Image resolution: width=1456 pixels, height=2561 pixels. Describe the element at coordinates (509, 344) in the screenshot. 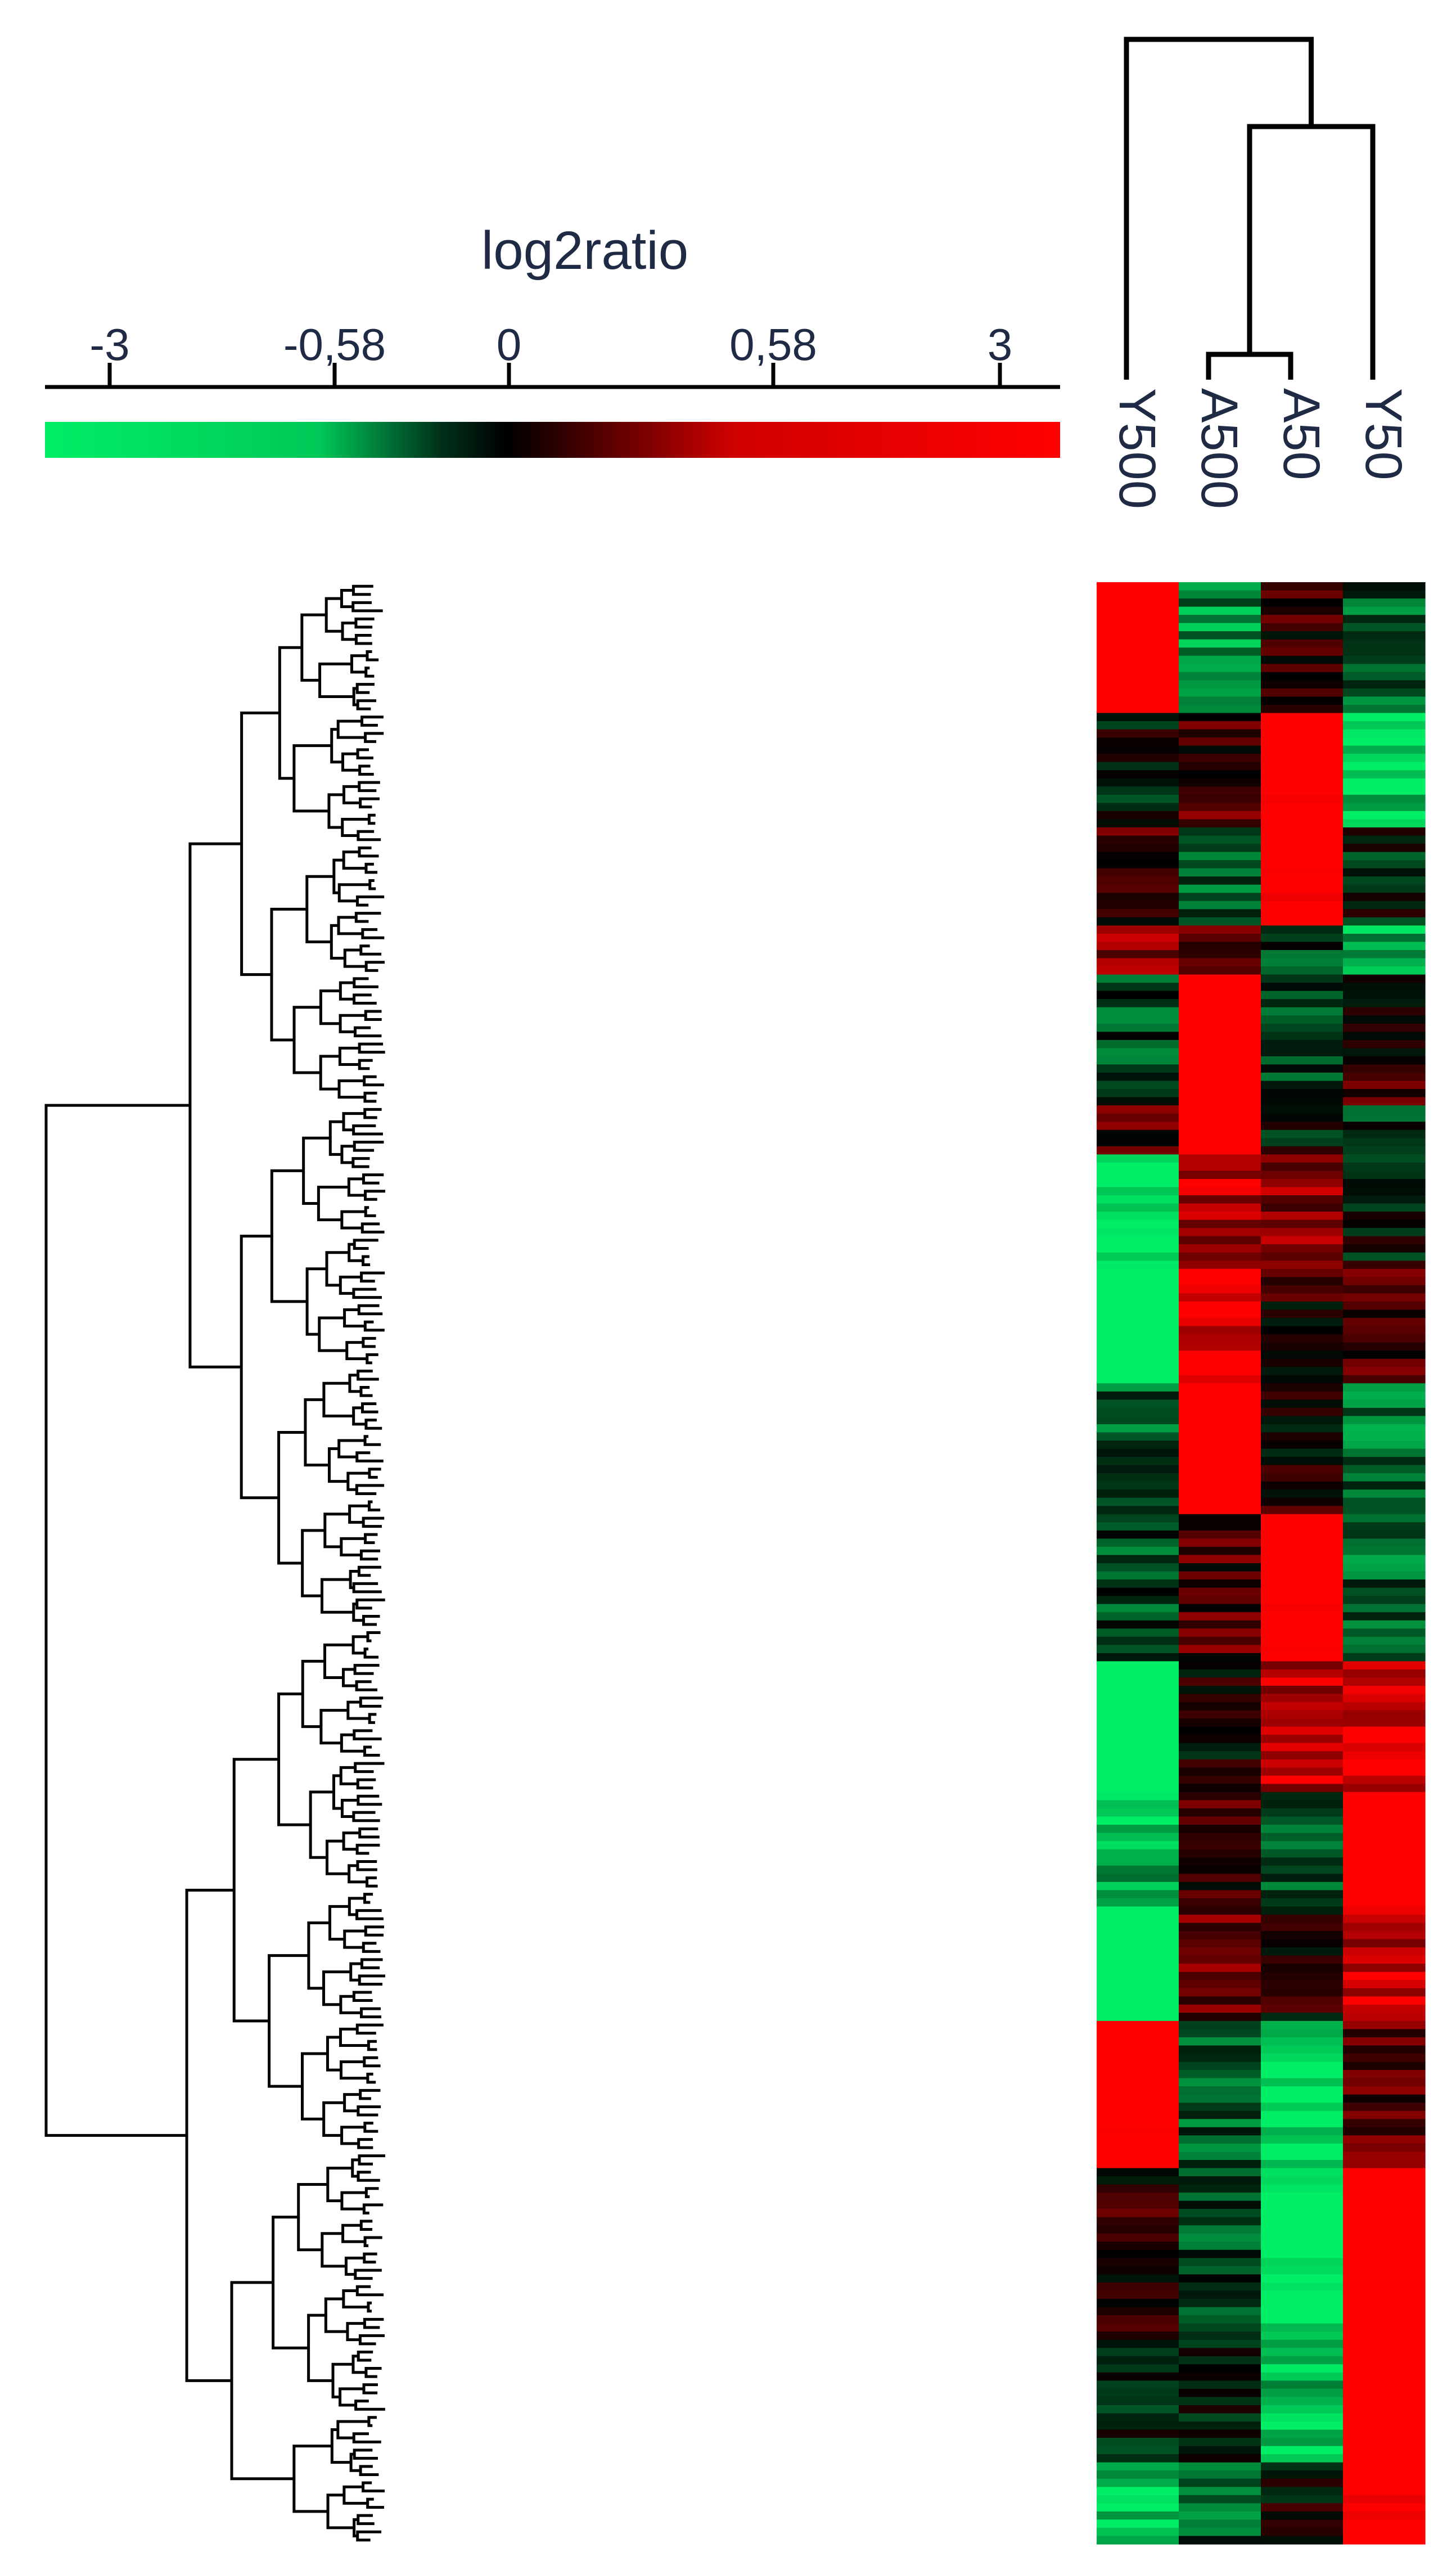

I see `color-scale-tick-label: 0` at that location.